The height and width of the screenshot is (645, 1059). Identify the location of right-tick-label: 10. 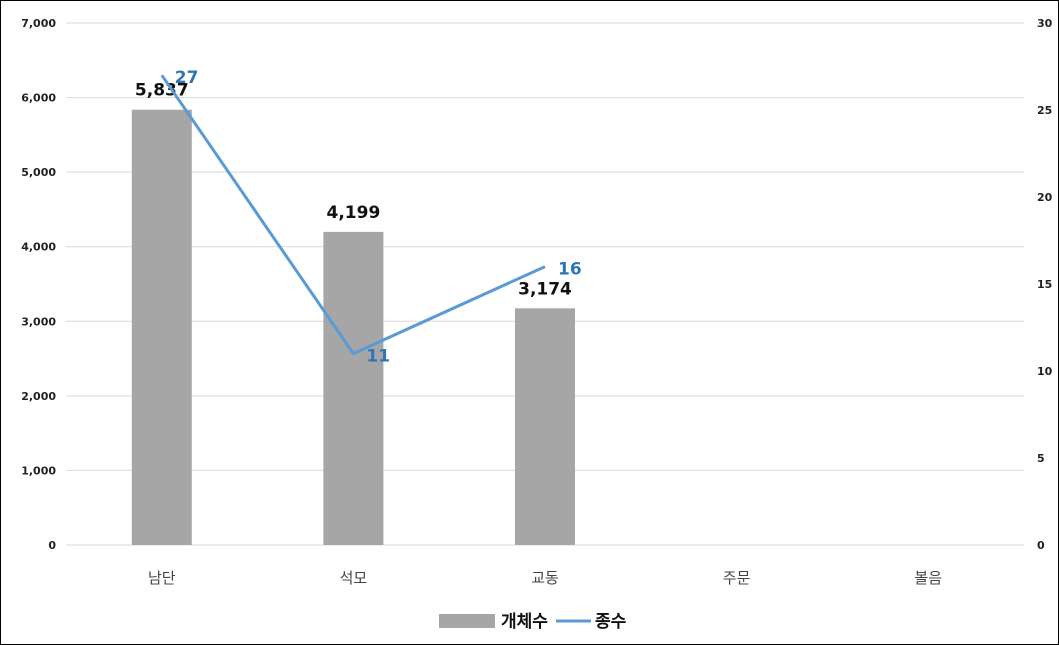
(1045, 371).